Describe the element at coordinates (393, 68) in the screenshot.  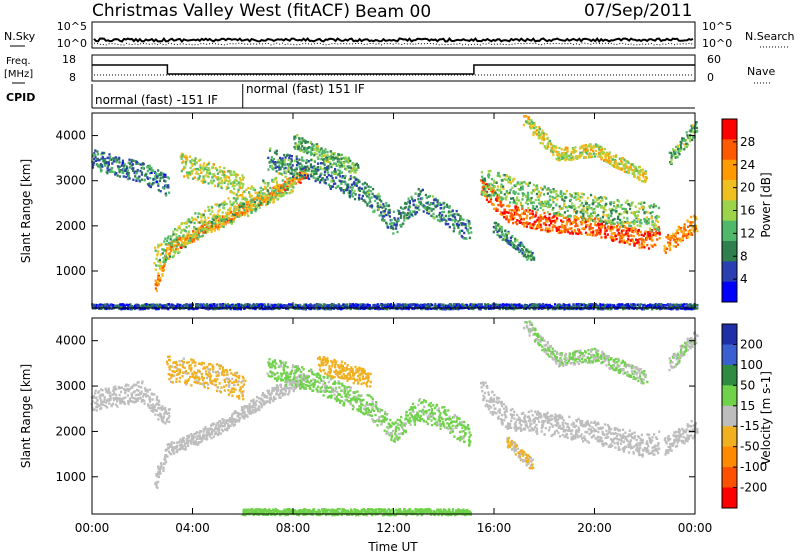
I see `freq-panel-frame` at that location.